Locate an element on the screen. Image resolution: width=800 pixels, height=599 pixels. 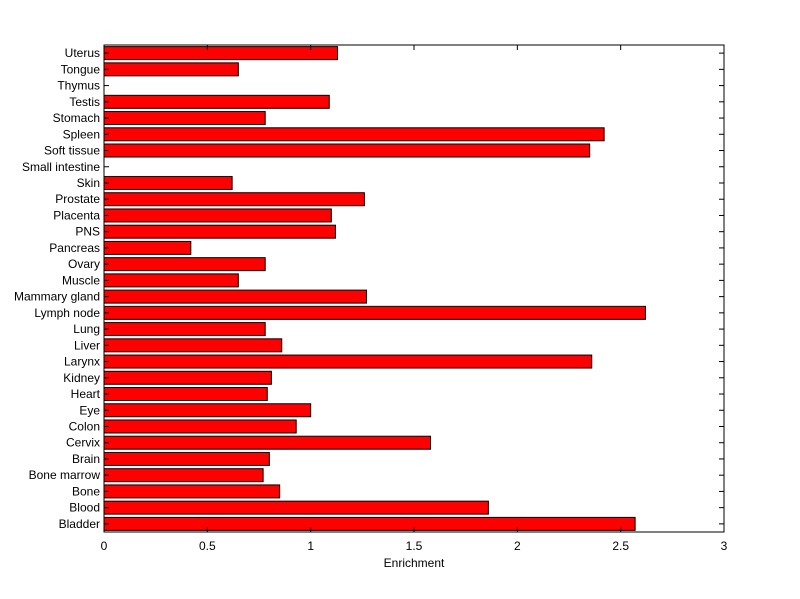
y-tick-label: Bone is located at coordinates (86, 491).